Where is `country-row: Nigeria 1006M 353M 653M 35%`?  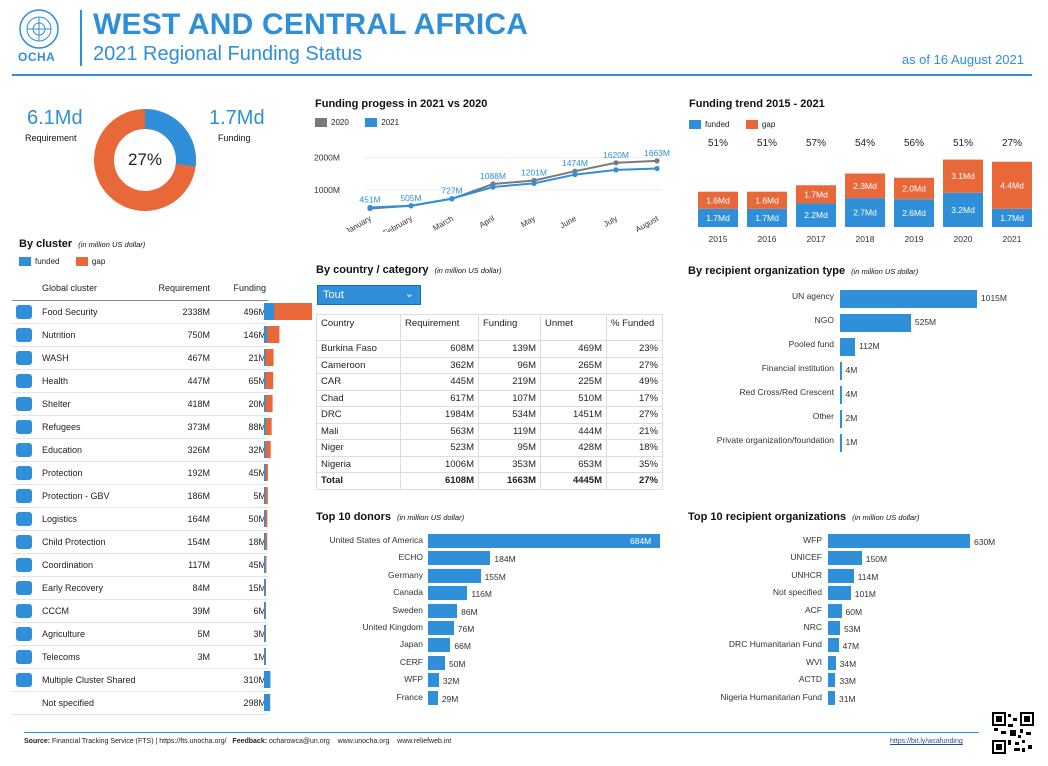 country-row: Nigeria 1006M 353M 653M 35% is located at coordinates (489, 464).